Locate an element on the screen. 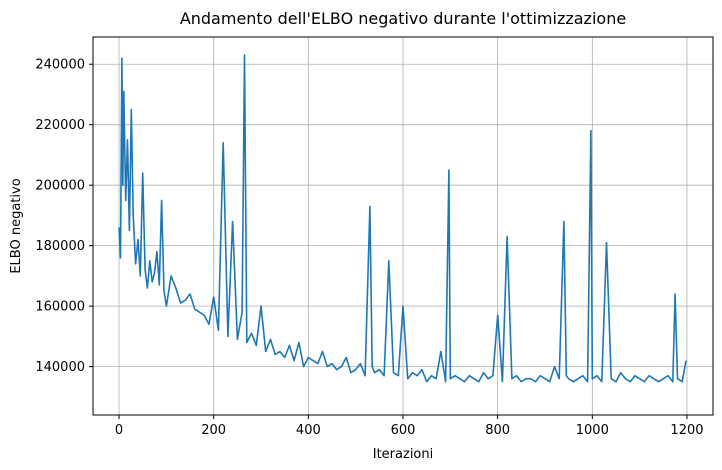  x-tick-label: 800 is located at coordinates (497, 430).